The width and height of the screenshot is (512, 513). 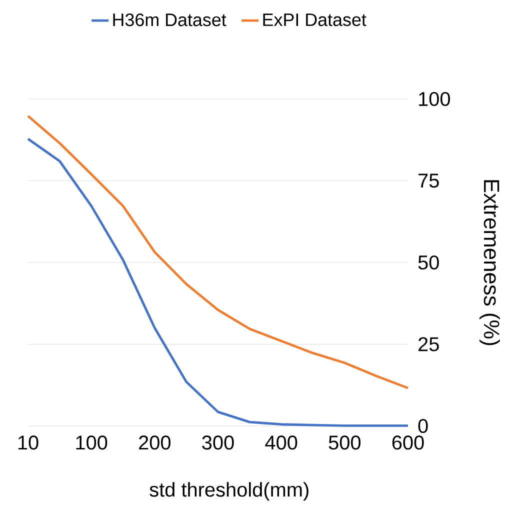 I want to click on y-tick-label: 75, so click(x=428, y=181).